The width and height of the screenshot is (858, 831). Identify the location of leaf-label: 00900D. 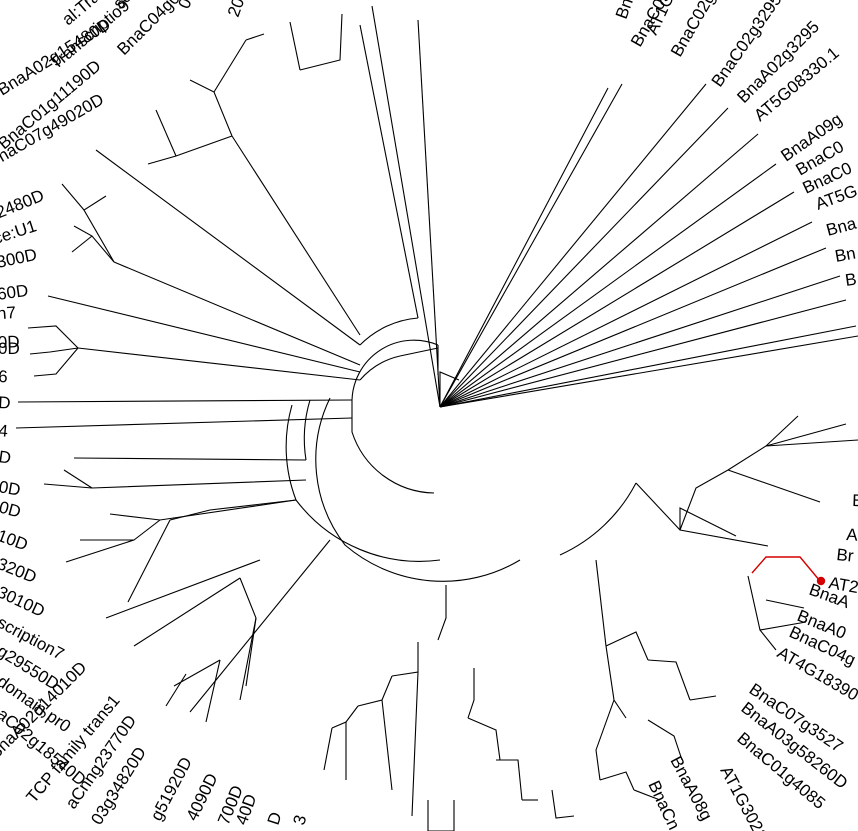
(195, 6).